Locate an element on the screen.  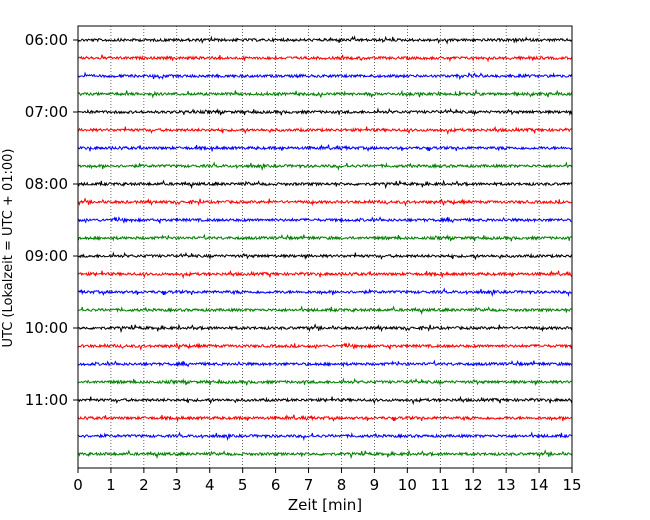
x-tick-label: 10 is located at coordinates (407, 485).